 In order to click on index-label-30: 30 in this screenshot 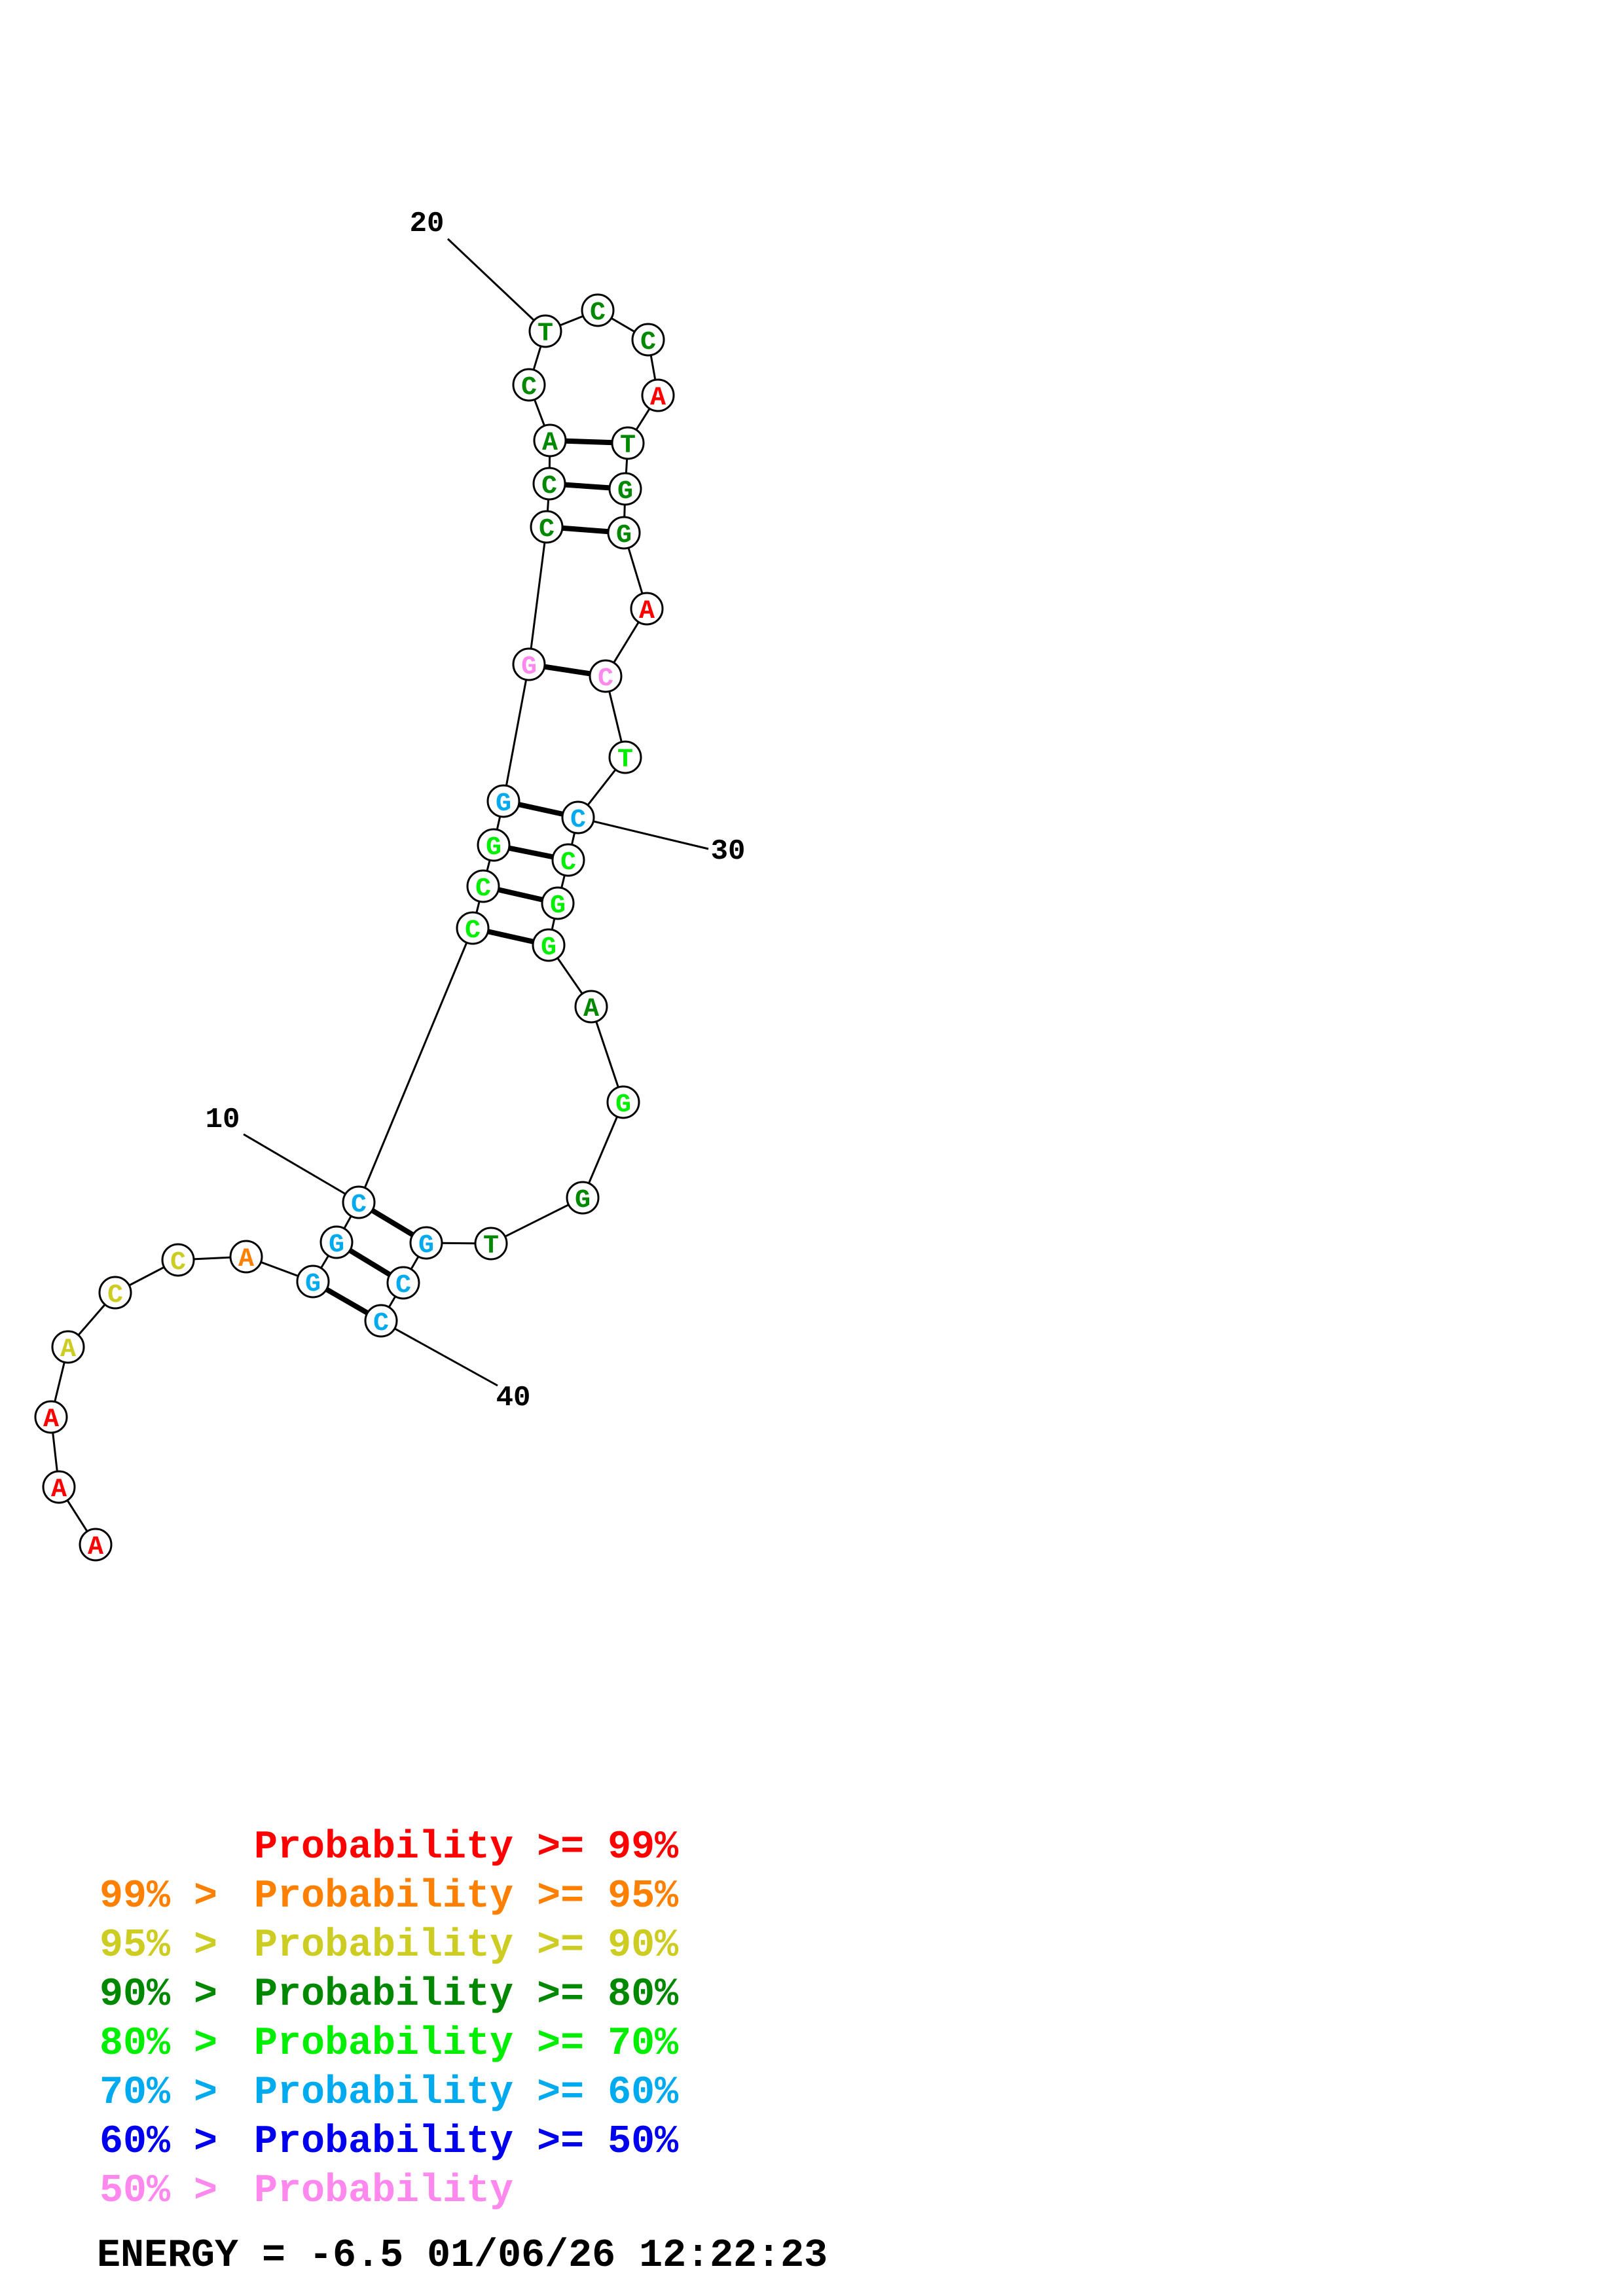, I will do `click(728, 851)`.